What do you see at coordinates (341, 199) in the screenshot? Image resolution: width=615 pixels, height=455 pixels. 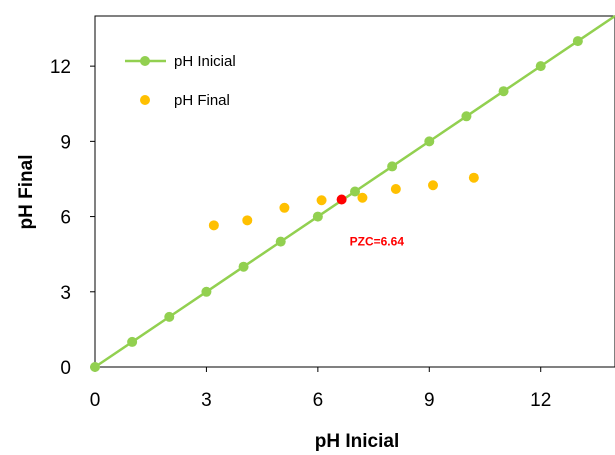 I see `pzc-point` at bounding box center [341, 199].